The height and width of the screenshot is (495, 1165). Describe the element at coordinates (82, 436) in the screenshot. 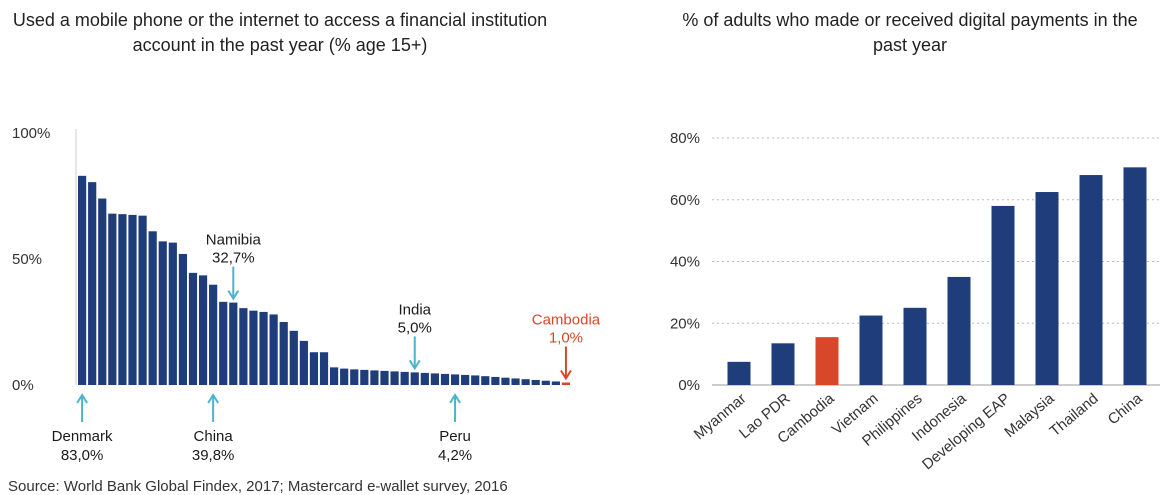

I see `annotation-label: Denmark` at that location.